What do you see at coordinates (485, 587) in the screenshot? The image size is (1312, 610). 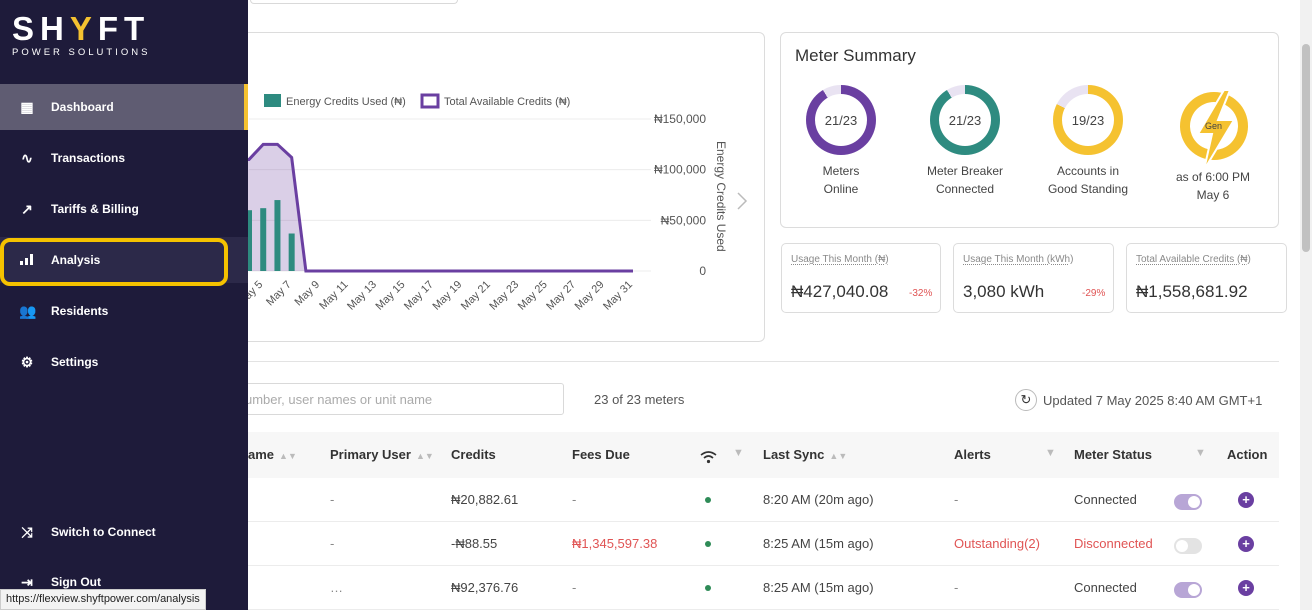 I see `credits-cell: ₦92,376.76` at bounding box center [485, 587].